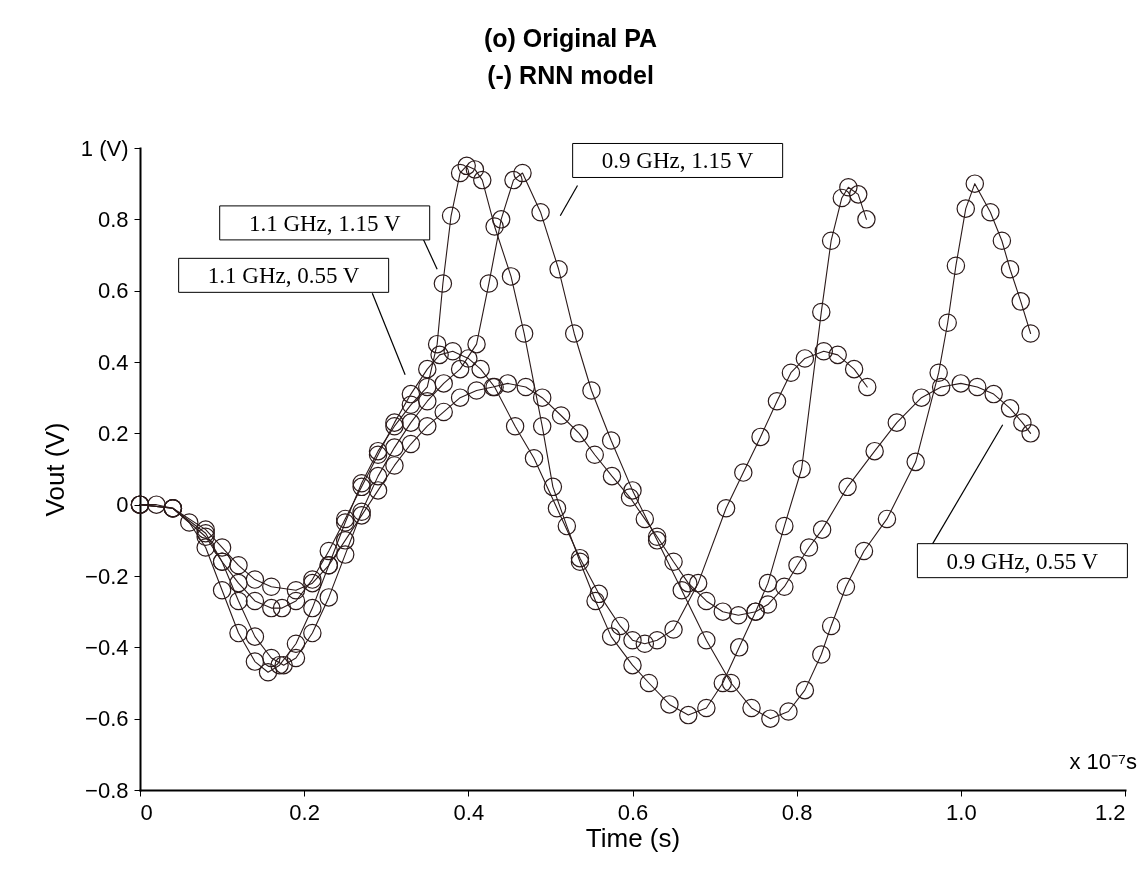  What do you see at coordinates (961, 812) in the screenshot?
I see `x-tick-label: 1.0` at bounding box center [961, 812].